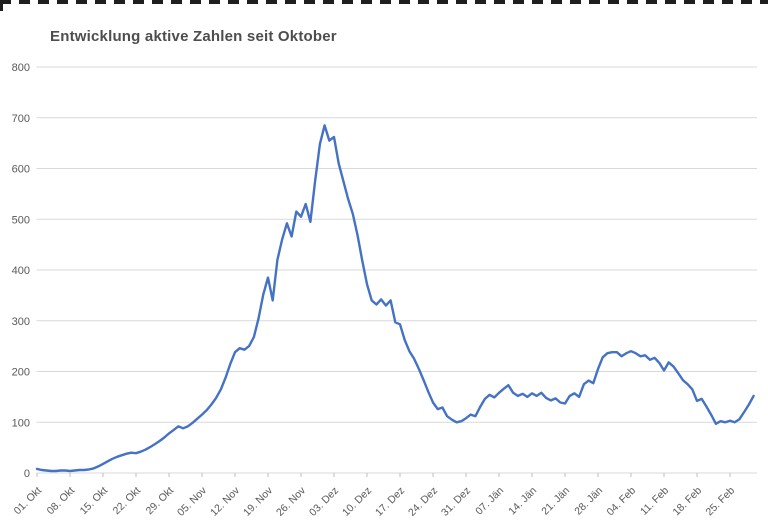  Describe the element at coordinates (28, 501) in the screenshot. I see `x-axis-label: 01. Okt` at that location.